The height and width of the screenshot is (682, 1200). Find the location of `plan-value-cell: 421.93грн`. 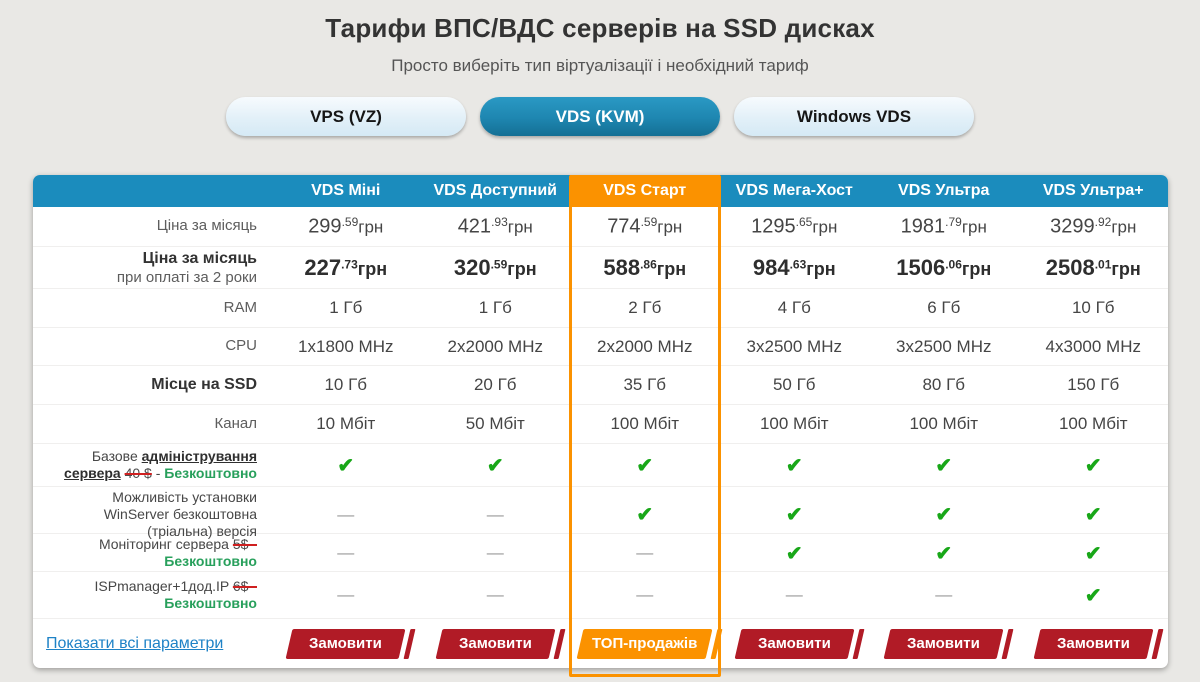

plan-value-cell: 421.93грн is located at coordinates (496, 227).